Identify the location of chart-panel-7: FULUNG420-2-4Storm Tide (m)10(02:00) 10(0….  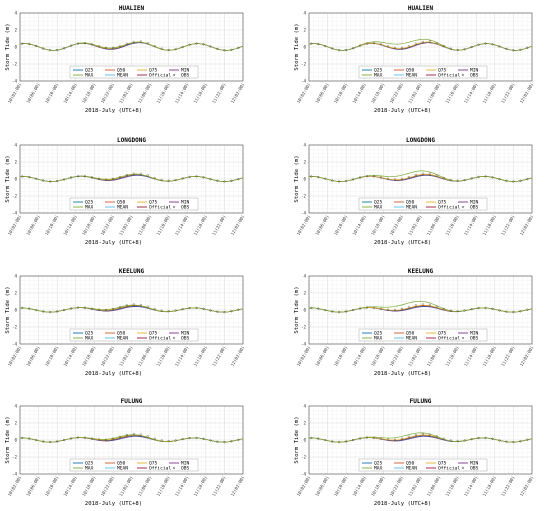
(414, 452).